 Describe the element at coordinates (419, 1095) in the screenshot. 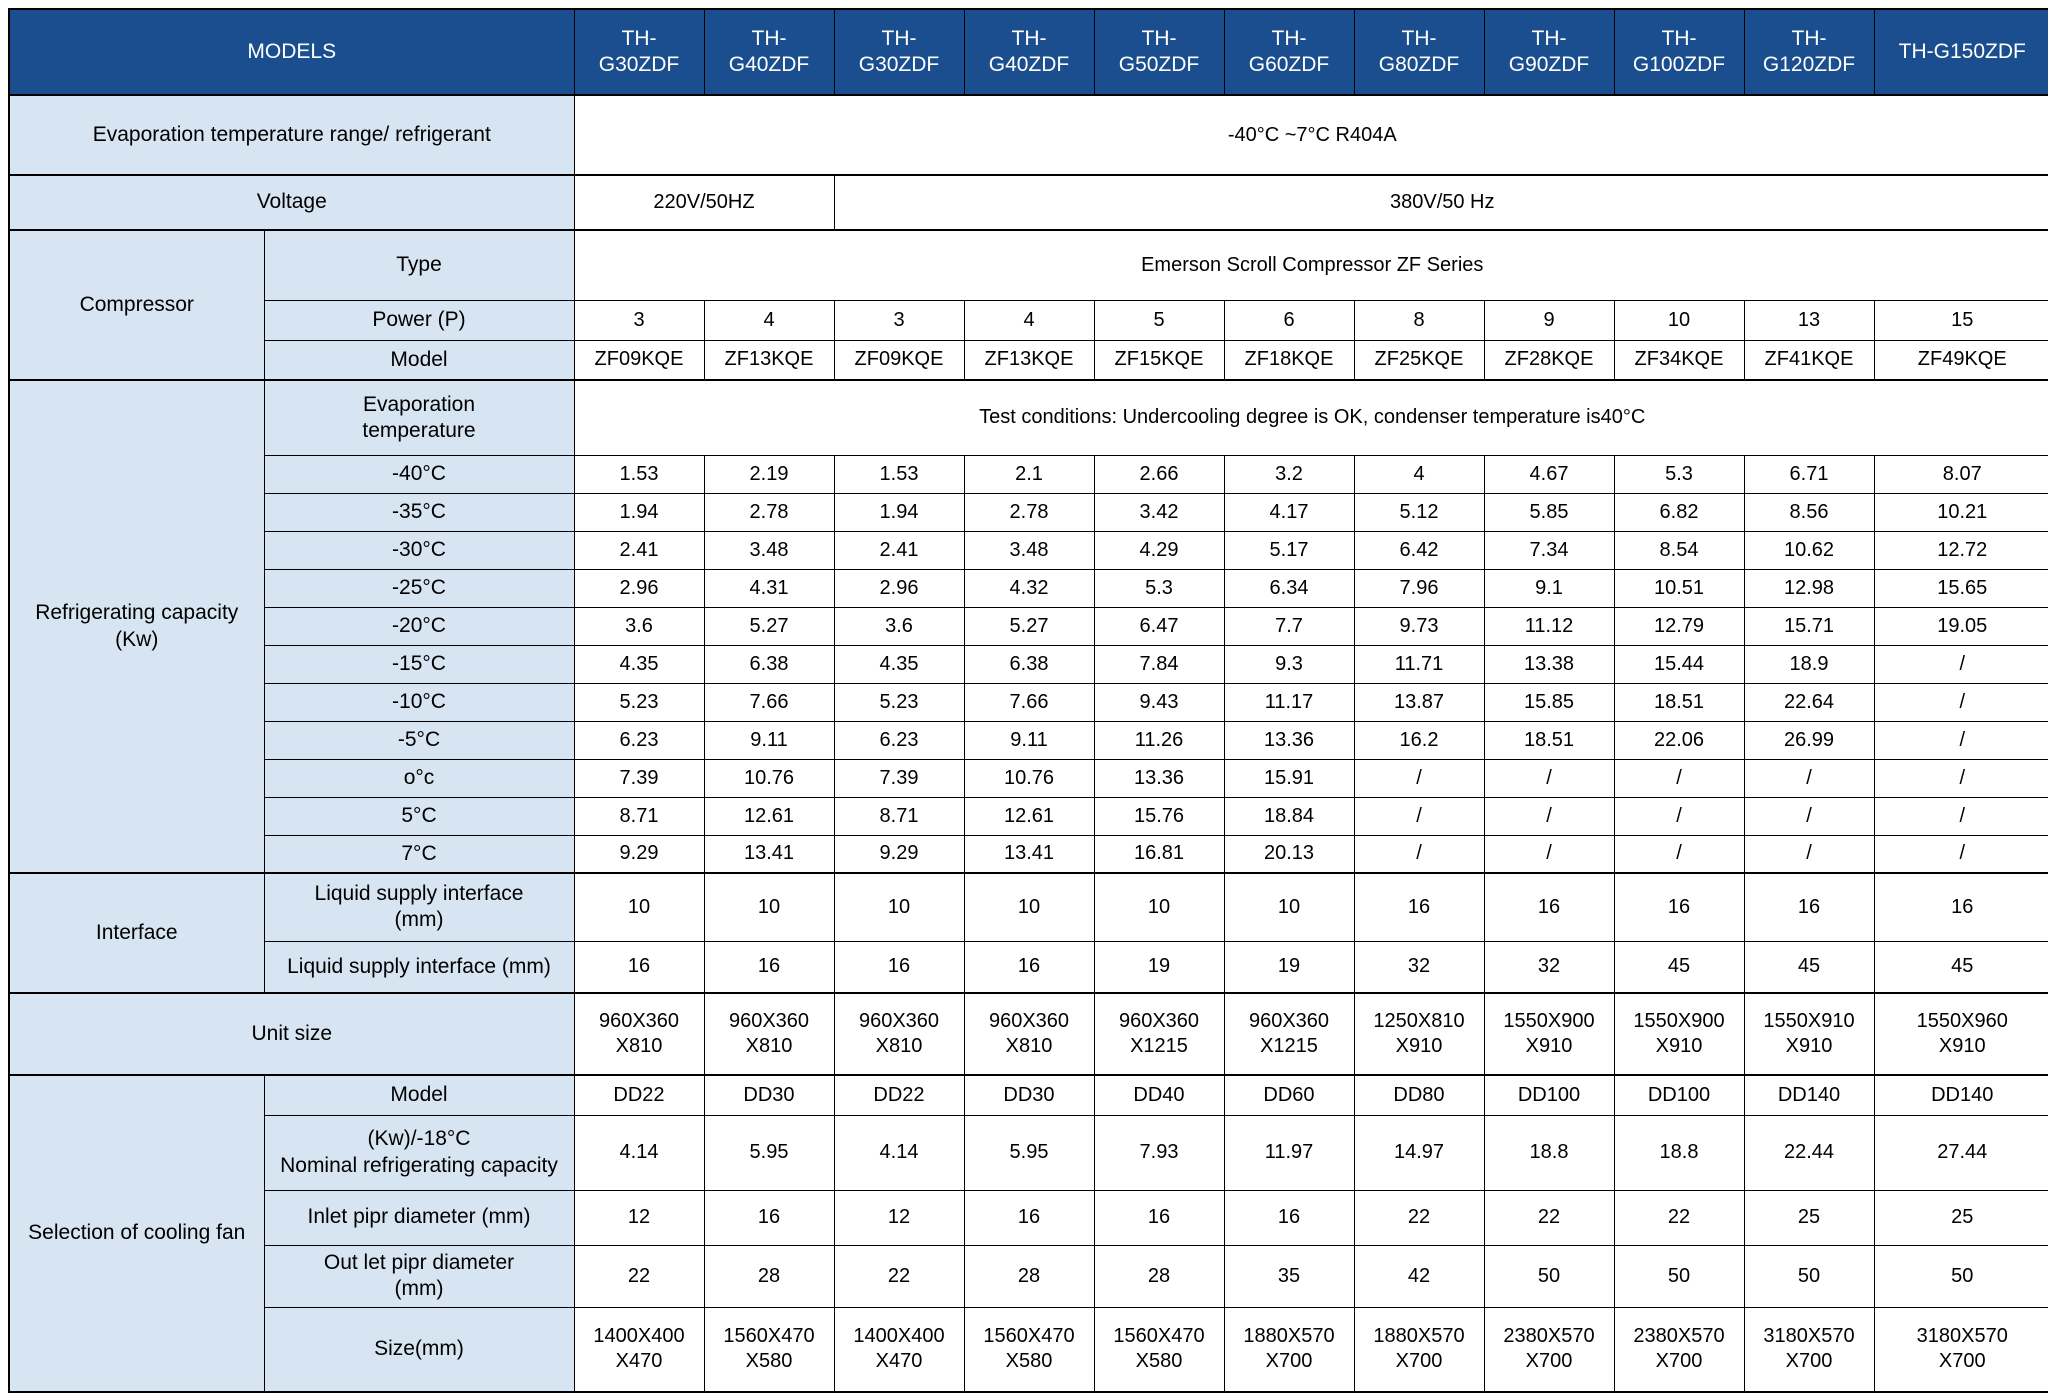

I see `row-label: Model` at that location.